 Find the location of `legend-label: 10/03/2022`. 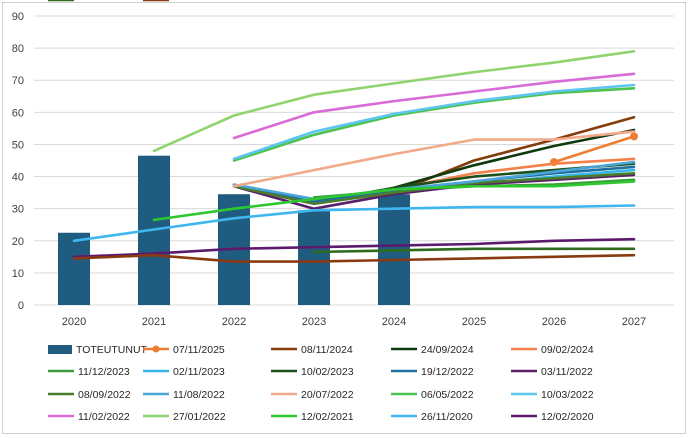

legend-label: 10/03/2022 is located at coordinates (567, 395).